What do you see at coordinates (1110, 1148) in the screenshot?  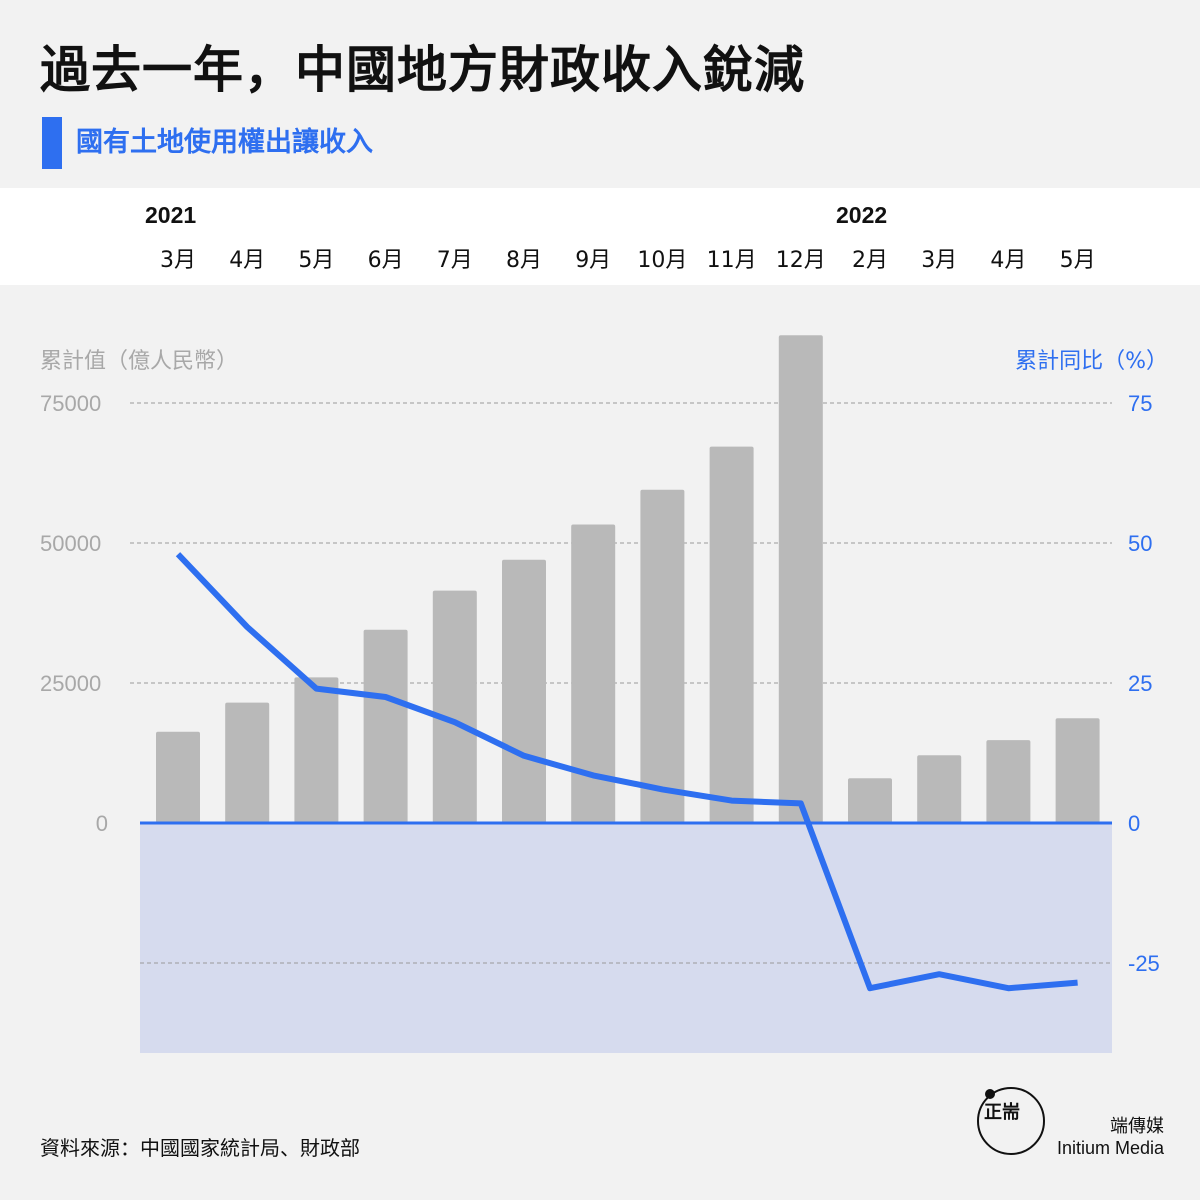 I see `brand-name-english: Initium Media` at bounding box center [1110, 1148].